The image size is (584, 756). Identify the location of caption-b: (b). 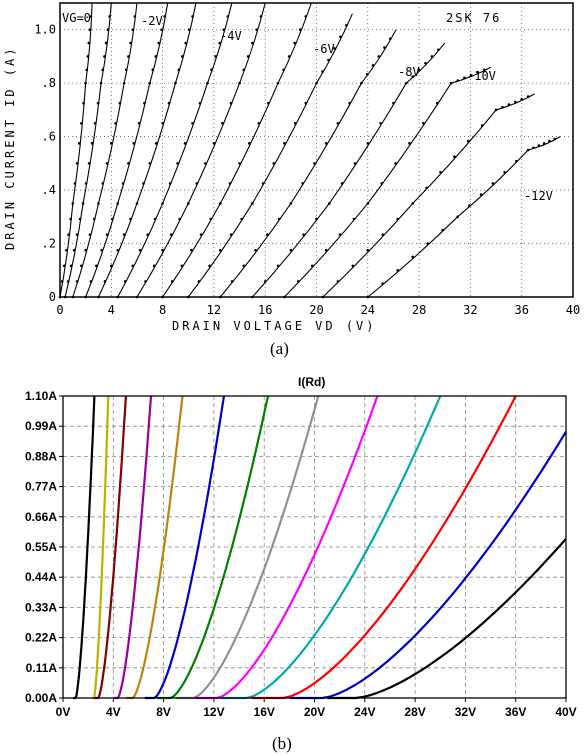
(282, 743).